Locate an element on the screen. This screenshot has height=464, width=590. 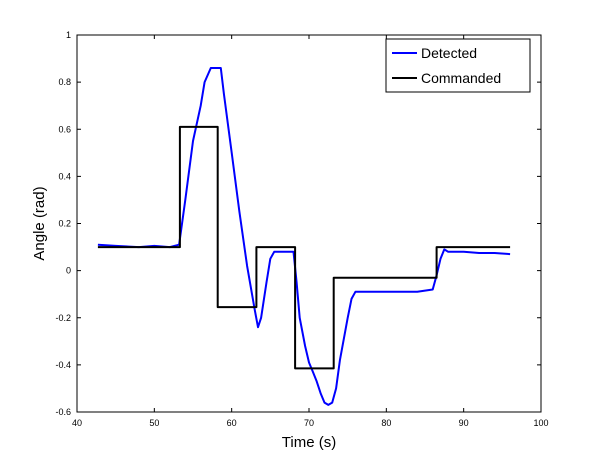
x-tick-label: 100 is located at coordinates (540, 423).